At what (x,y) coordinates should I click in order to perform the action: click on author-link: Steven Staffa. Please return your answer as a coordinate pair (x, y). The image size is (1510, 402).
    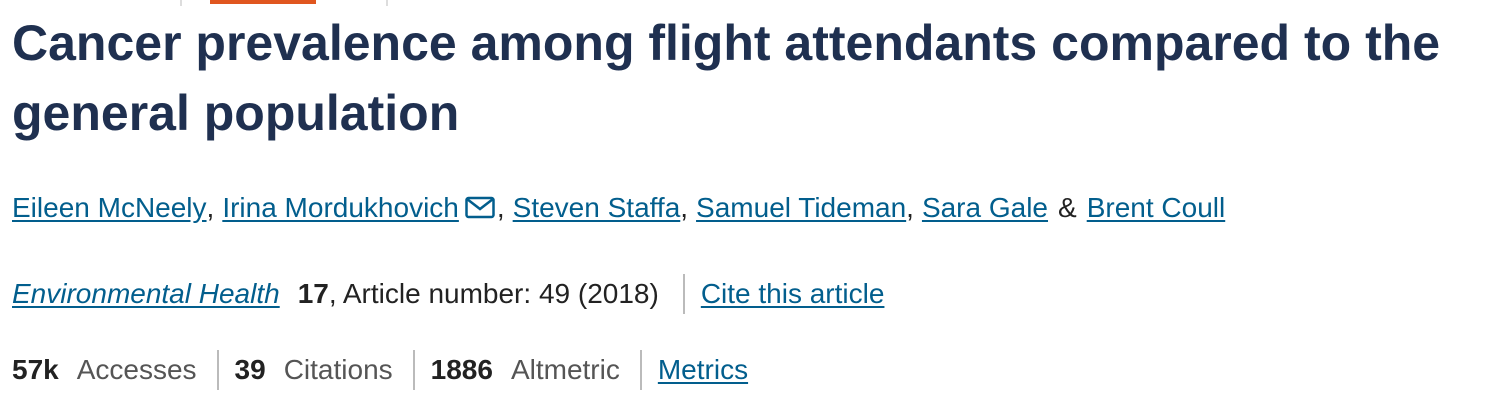
    Looking at the image, I should click on (596, 207).